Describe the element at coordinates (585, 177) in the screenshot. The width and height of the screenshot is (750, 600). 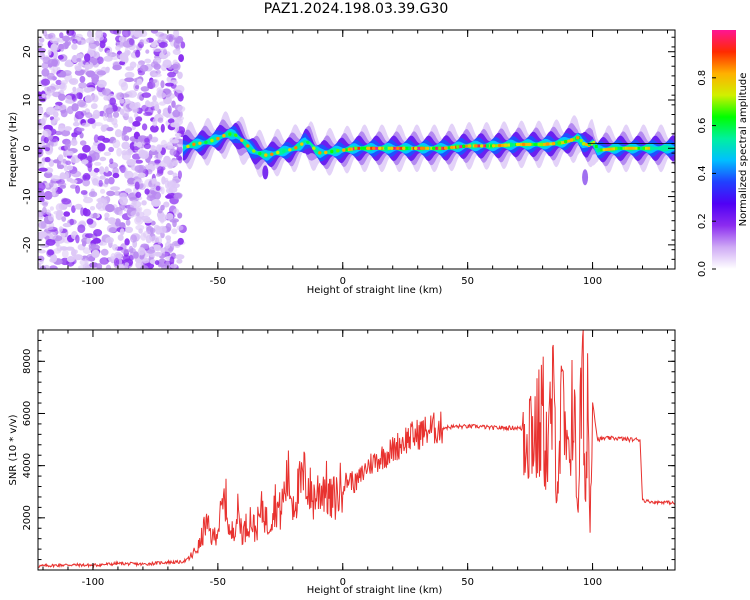
I see `ridge-dip` at that location.